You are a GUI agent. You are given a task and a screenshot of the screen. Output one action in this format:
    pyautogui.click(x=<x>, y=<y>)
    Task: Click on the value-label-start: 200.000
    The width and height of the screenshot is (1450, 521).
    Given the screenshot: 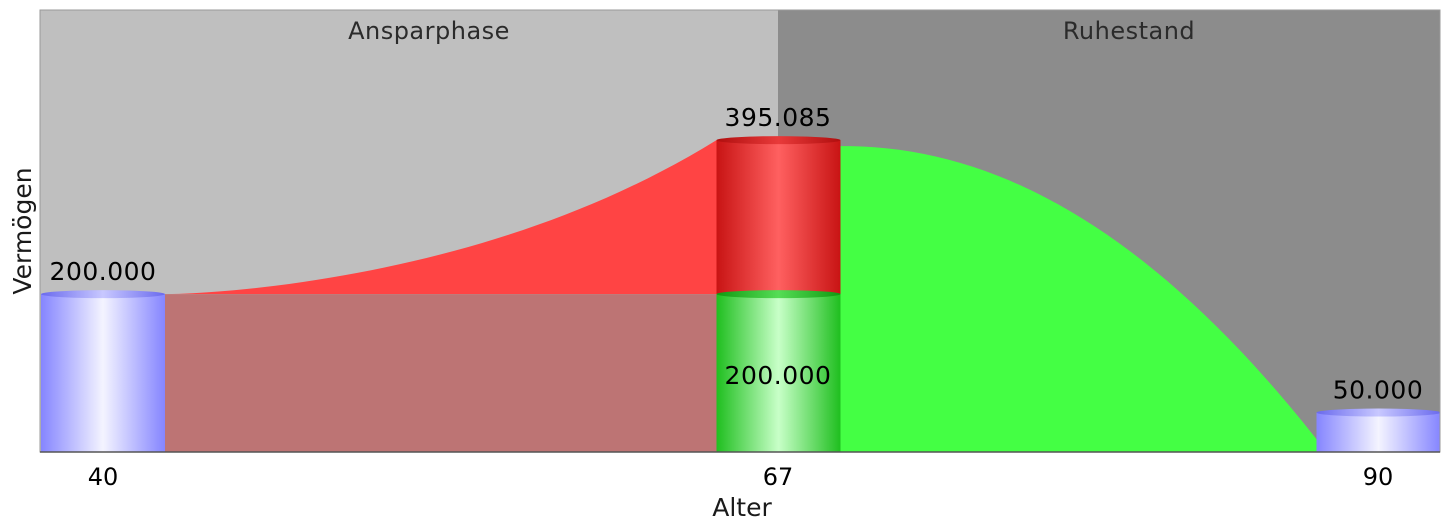 What is the action you would take?
    pyautogui.click(x=103, y=271)
    